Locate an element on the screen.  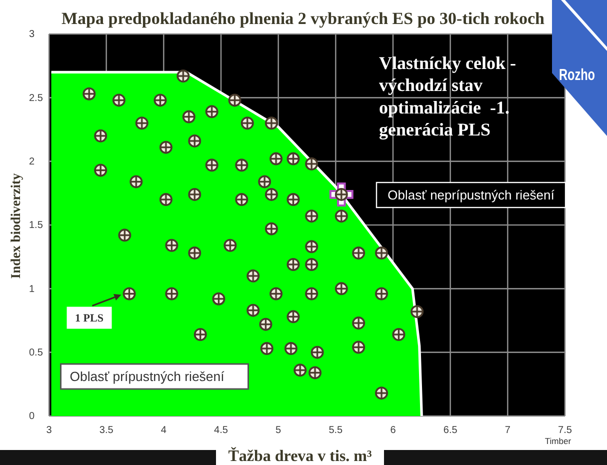
chart-title: Mapa predpokladaného plnenia 2 vybraných ES po 30-tich rokoch is located at coordinates (303, 18).